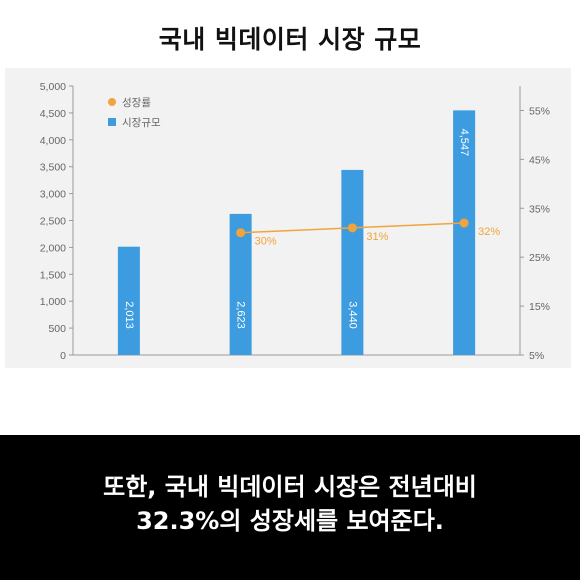  I want to click on legend-label: 시장규모, so click(141, 123).